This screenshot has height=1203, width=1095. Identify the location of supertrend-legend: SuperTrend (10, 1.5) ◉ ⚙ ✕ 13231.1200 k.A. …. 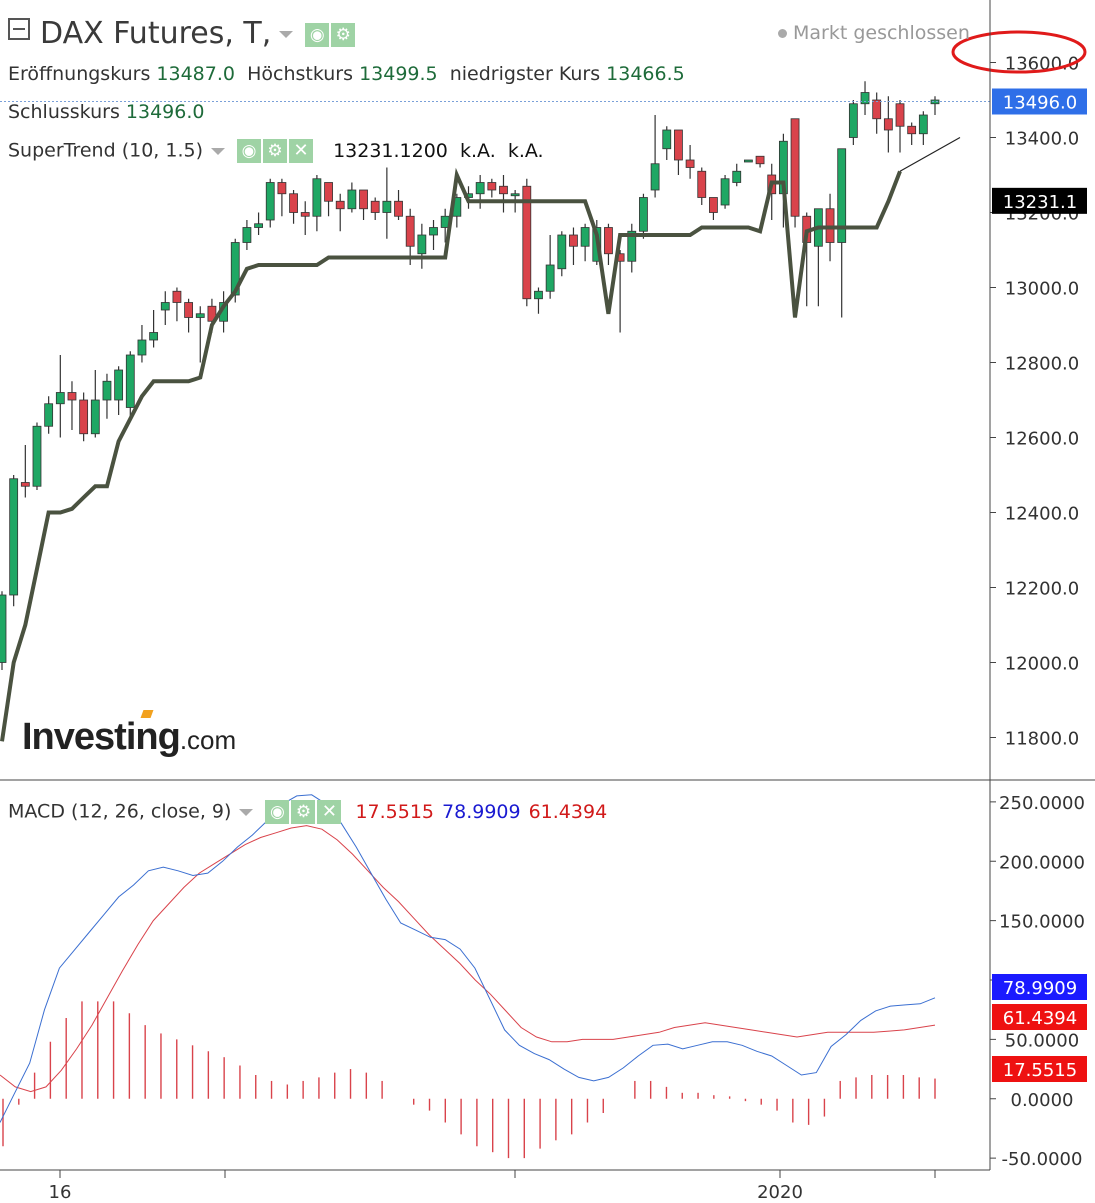
(276, 151).